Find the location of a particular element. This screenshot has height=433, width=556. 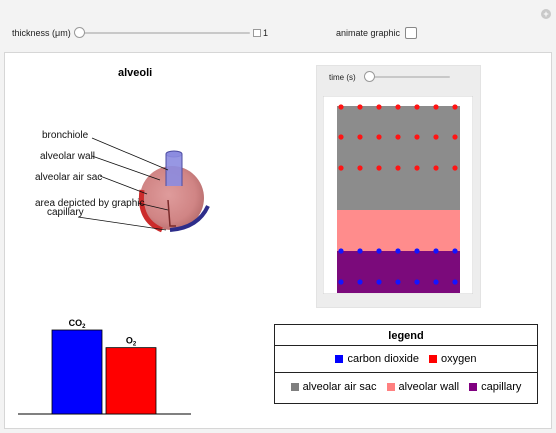

thickness-slider is located at coordinates (167, 33).